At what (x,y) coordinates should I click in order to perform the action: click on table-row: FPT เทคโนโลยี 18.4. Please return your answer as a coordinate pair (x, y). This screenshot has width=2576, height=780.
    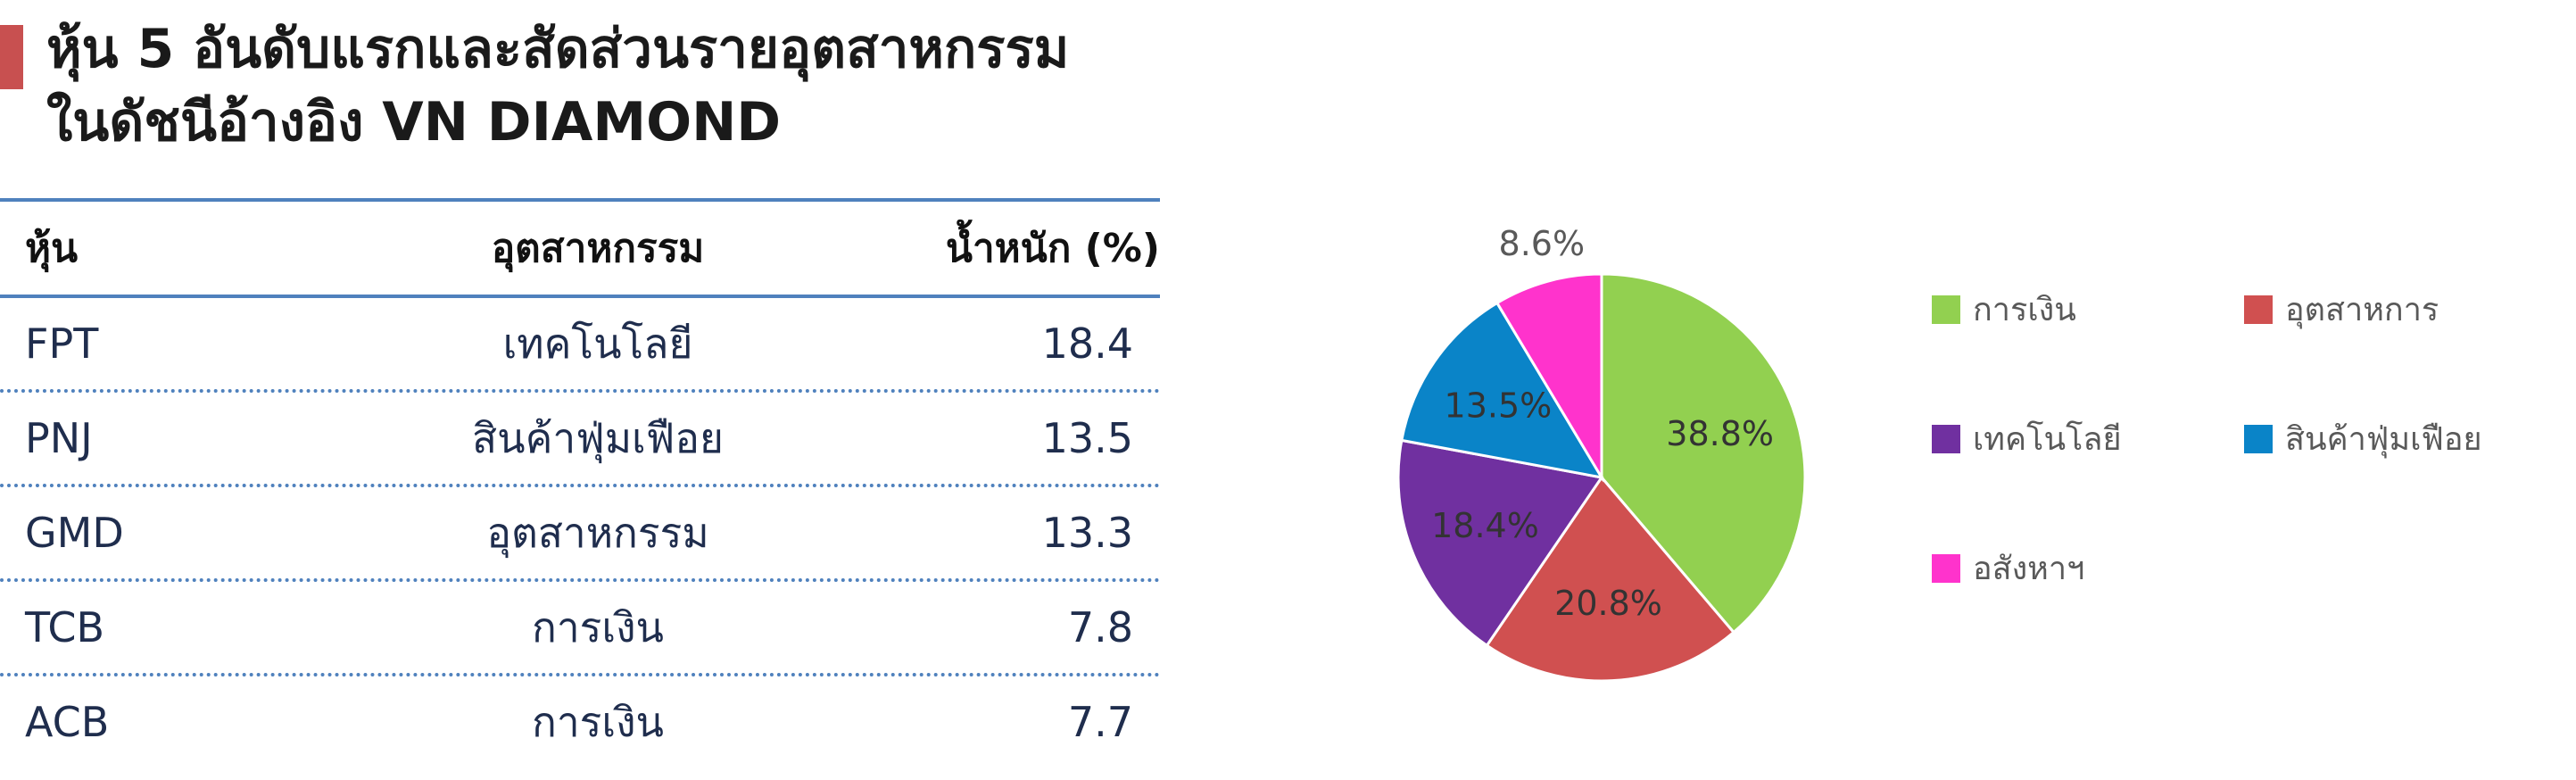
    Looking at the image, I should click on (580, 345).